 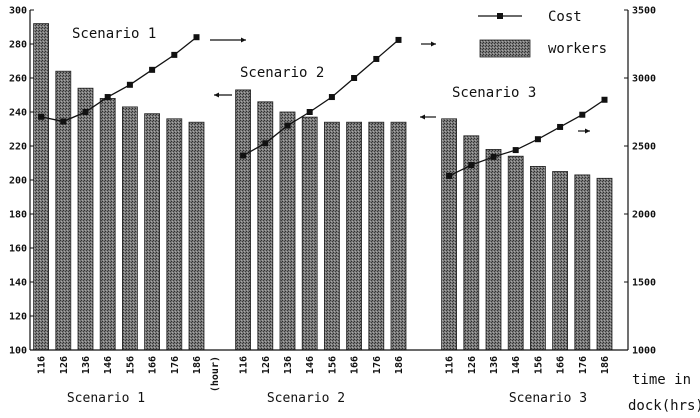 I want to click on legend-cost-label: Cost, so click(x=565, y=17).